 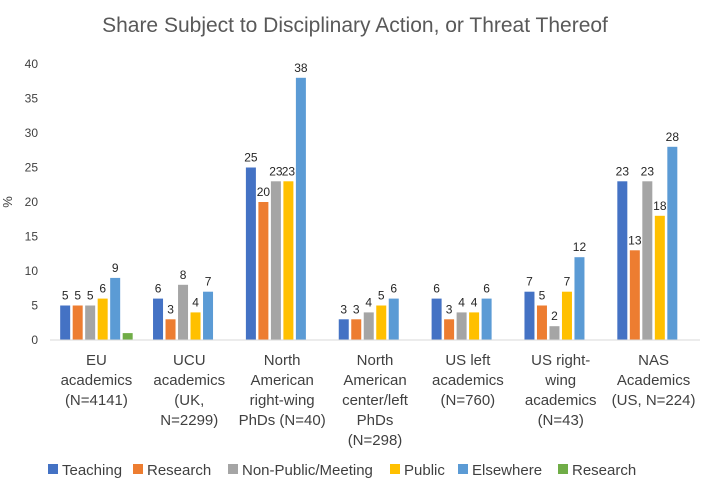 I want to click on y-axis-ticks: 0 5 10 15 20 25 30 35 40, so click(x=32, y=202).